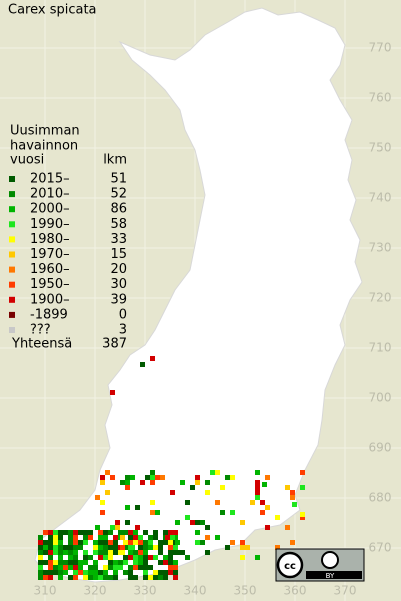 This screenshot has width=401, height=601. What do you see at coordinates (118, 209) in the screenshot?
I see `legend-count: 86` at bounding box center [118, 209].